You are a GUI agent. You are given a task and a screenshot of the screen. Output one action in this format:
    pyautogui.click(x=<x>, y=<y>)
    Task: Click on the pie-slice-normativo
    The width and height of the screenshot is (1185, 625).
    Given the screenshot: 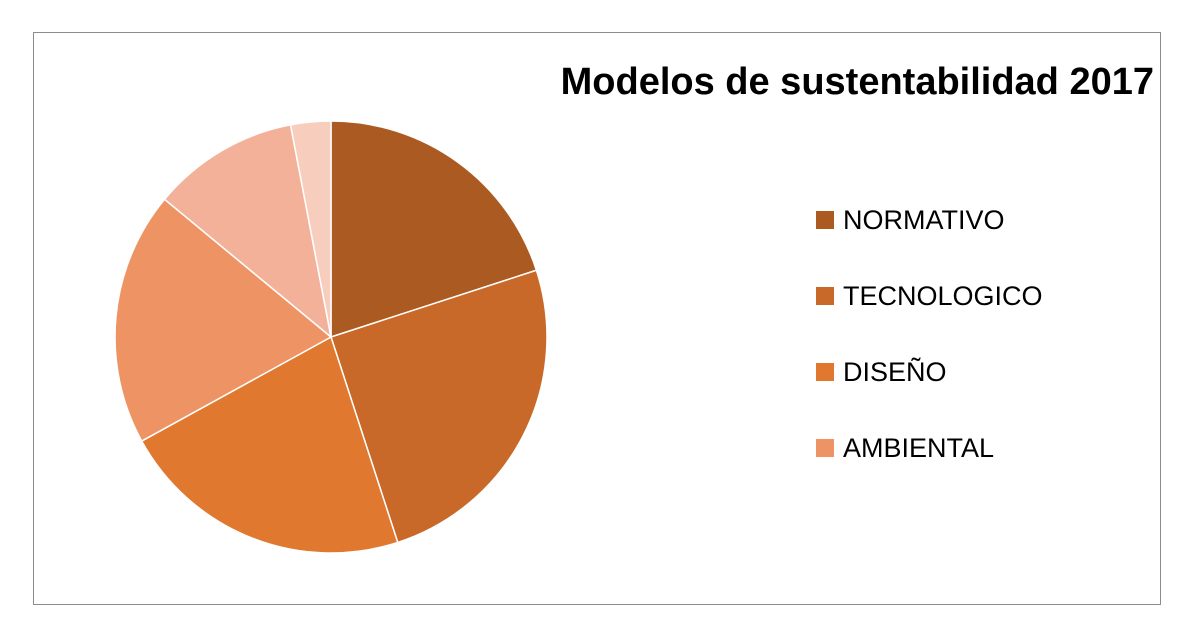 What is the action you would take?
    pyautogui.click(x=434, y=229)
    